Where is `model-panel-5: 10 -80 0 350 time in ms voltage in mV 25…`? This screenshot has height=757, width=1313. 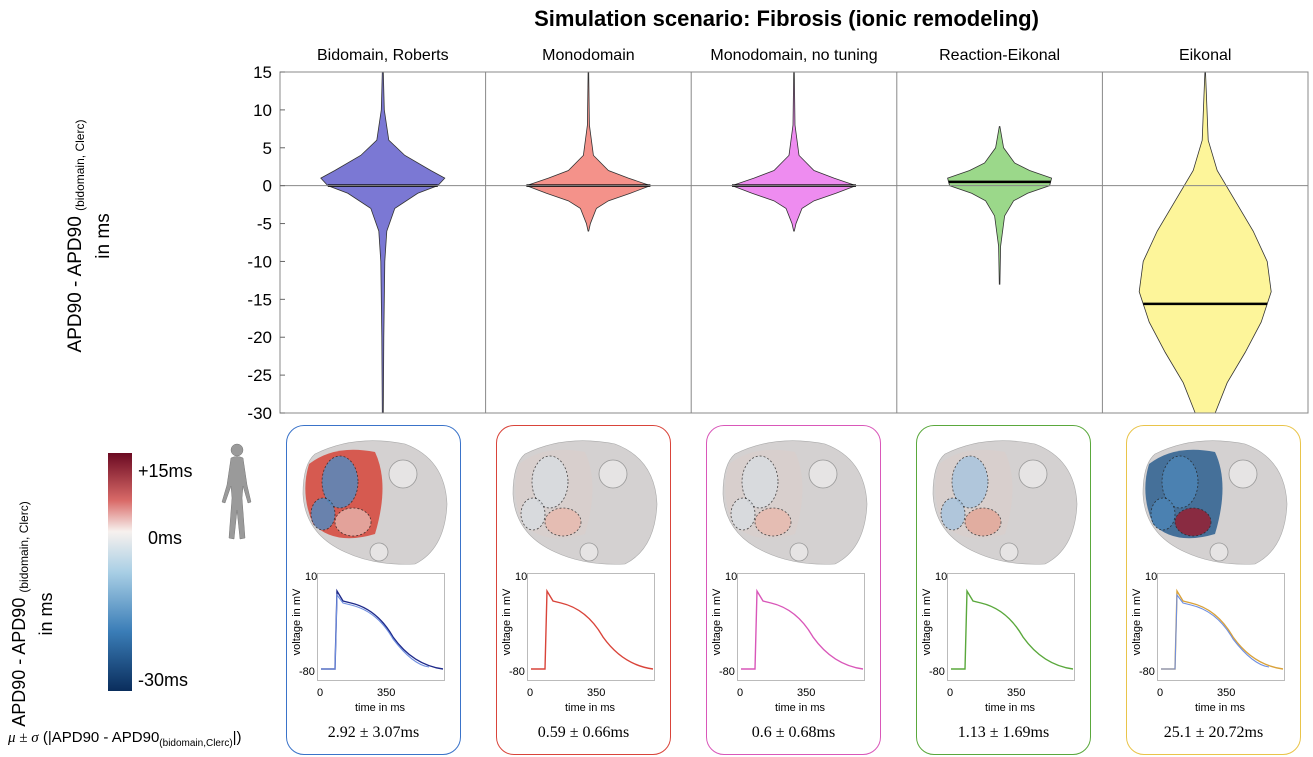
model-panel-5: 10 -80 0 350 time in ms voltage in mV 25… is located at coordinates (1213, 590).